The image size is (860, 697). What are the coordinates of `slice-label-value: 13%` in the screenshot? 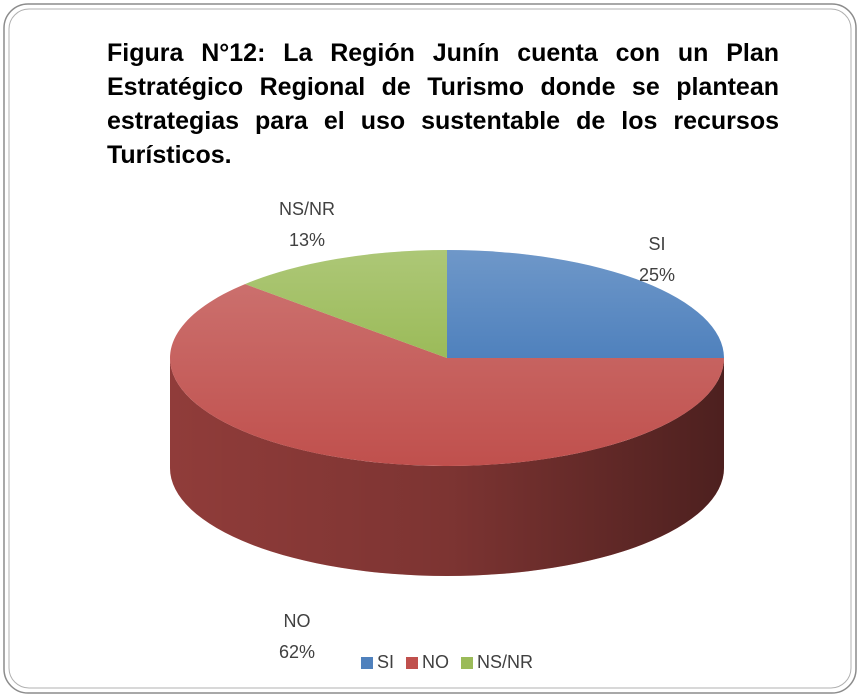 It's located at (307, 240).